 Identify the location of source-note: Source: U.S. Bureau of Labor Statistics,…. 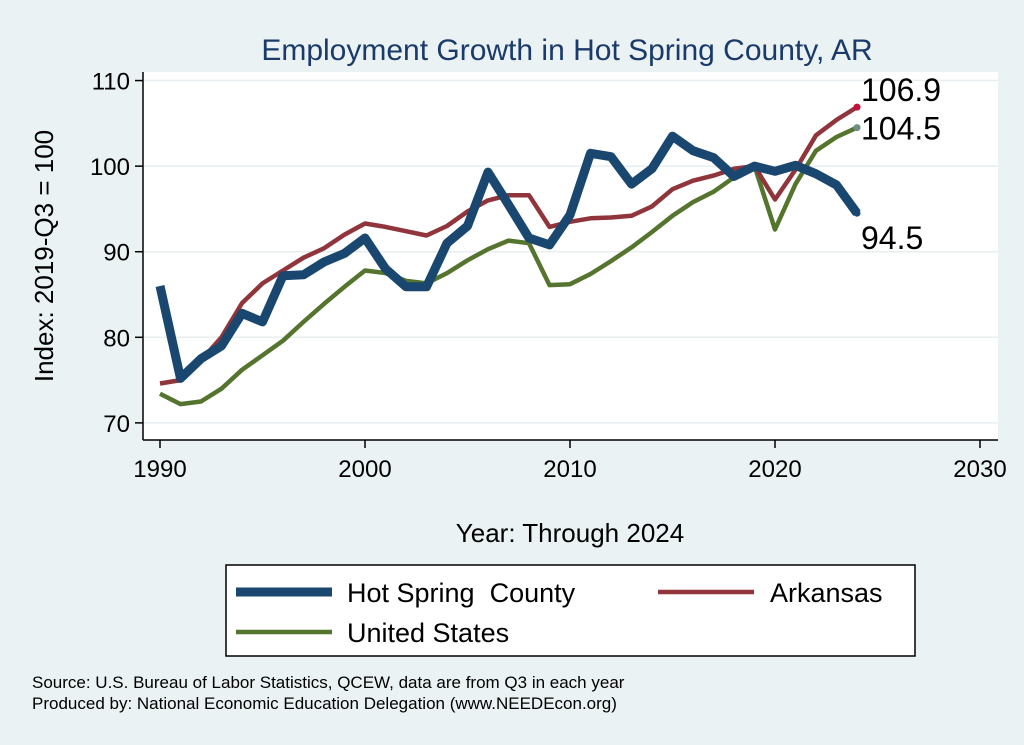
(328, 693).